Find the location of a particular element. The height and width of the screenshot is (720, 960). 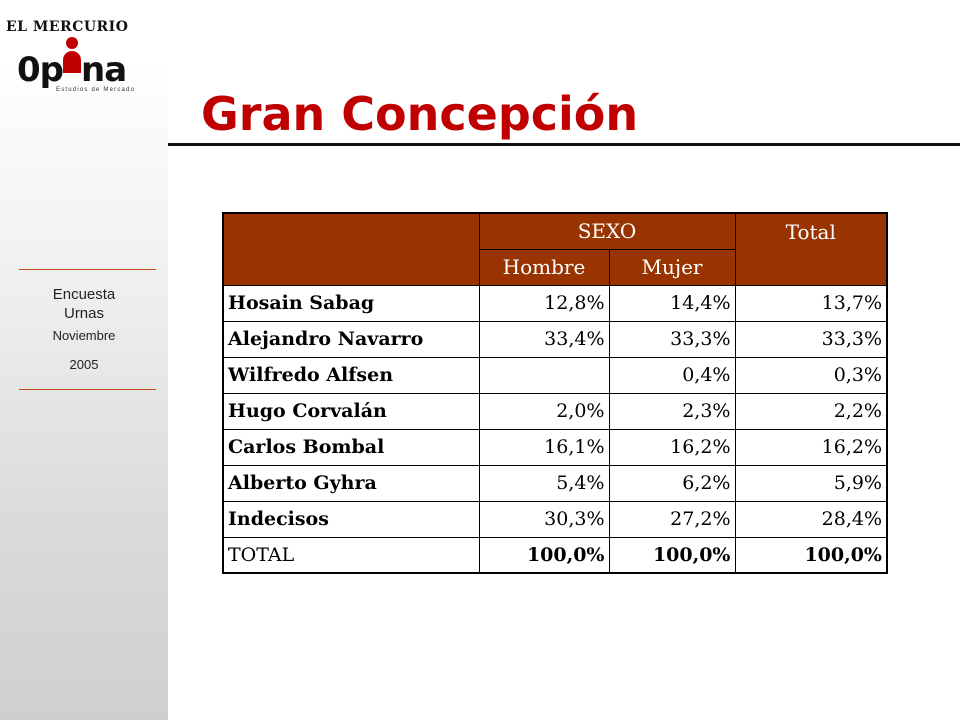

table-row: Carlos Bombal 16,1% 16,2% 16,2% is located at coordinates (555, 447).